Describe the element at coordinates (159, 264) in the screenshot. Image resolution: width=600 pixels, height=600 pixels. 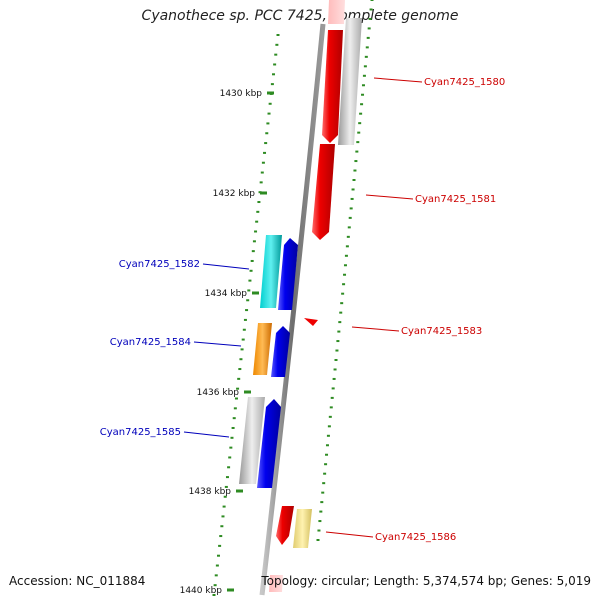
I see `gene-label-cyan7425-1582: Cyan7425_1582` at that location.